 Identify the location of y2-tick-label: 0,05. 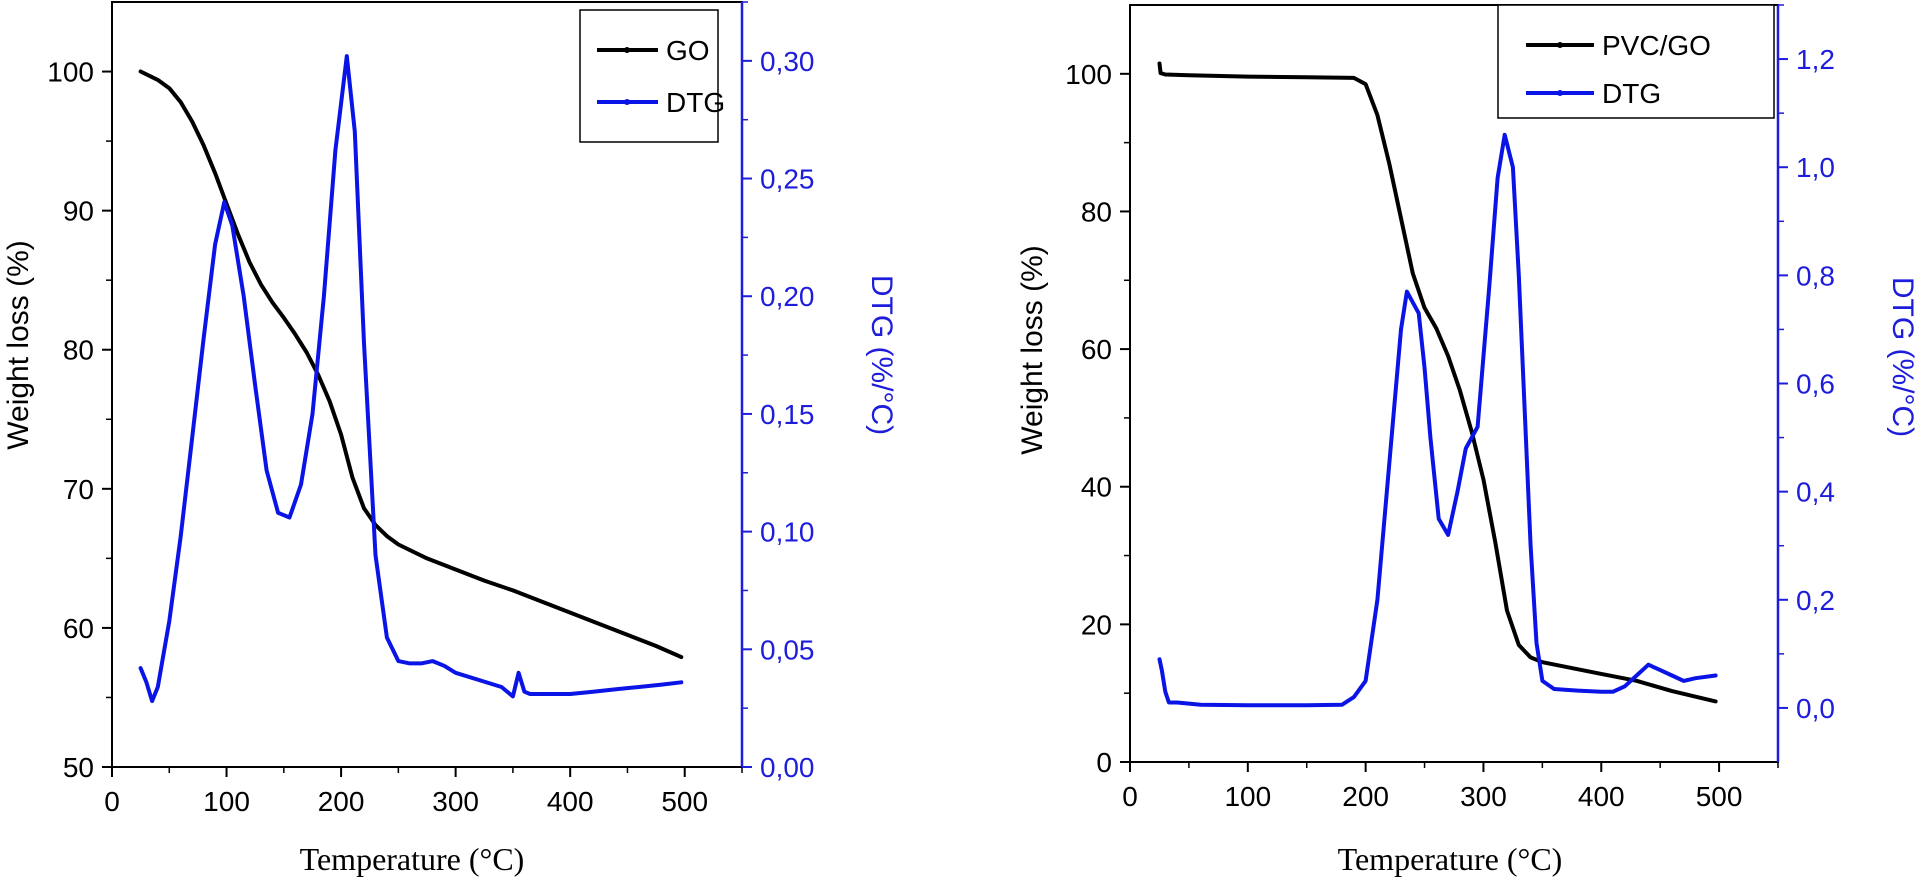
(787, 649).